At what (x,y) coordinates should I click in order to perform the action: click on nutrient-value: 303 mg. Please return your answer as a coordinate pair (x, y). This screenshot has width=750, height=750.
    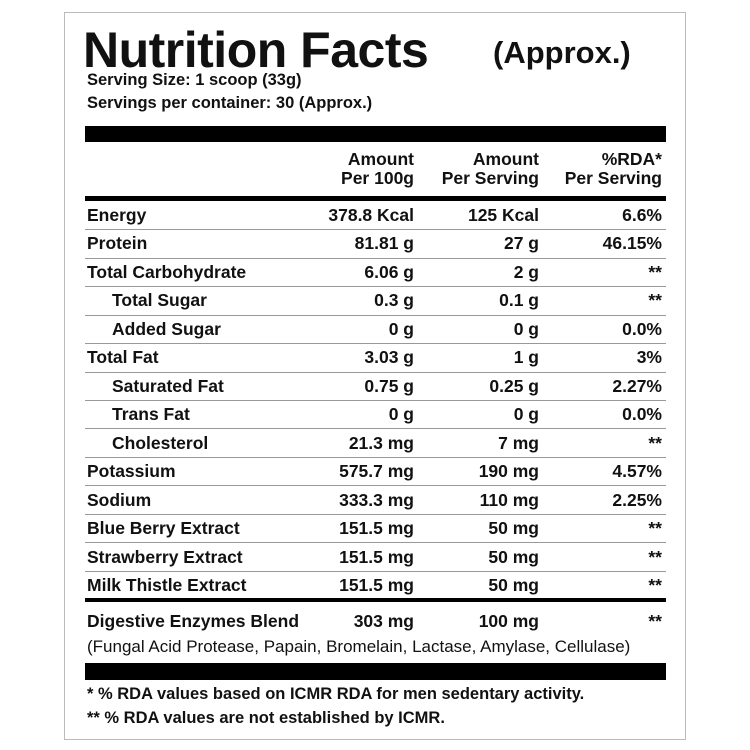
    Looking at the image, I should click on (383, 621).